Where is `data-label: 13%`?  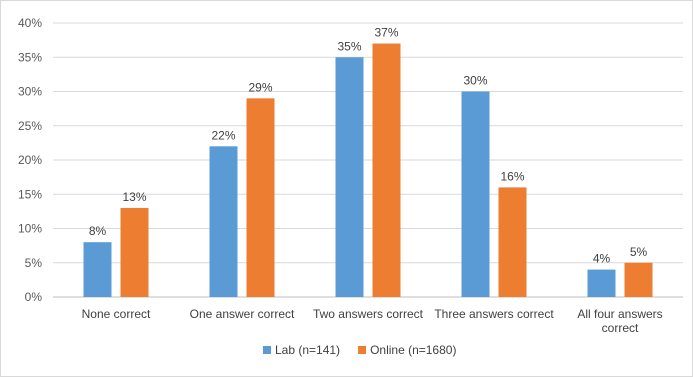 data-label: 13% is located at coordinates (134, 197).